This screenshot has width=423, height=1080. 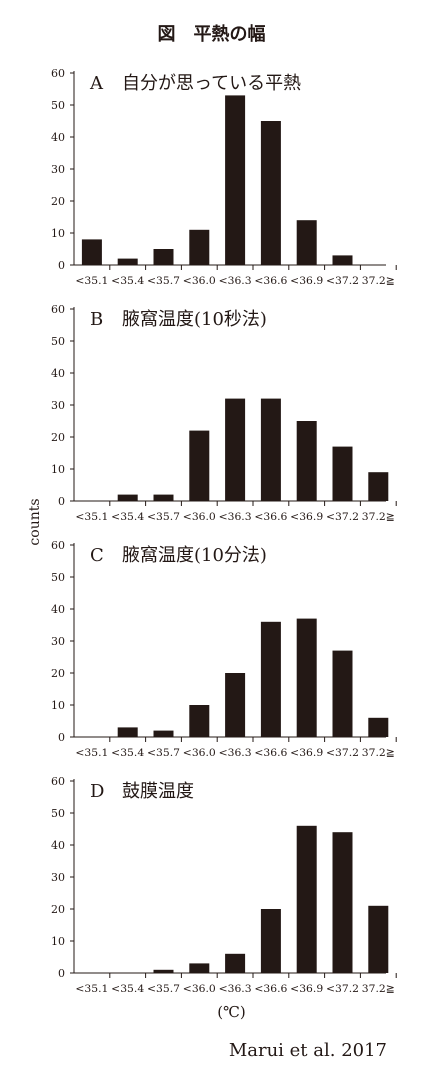 What do you see at coordinates (158, 791) in the screenshot?
I see `panel-title: 鼓膜温度` at bounding box center [158, 791].